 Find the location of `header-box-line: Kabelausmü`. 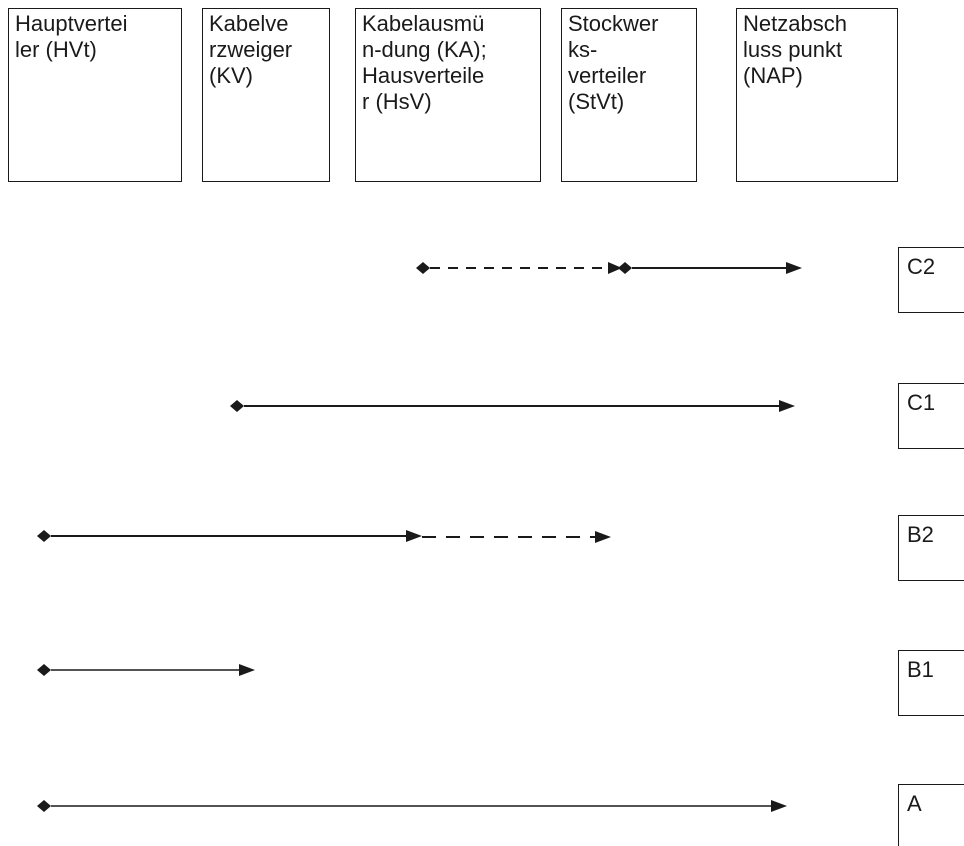

header-box-line: Kabelausmü is located at coordinates (423, 23).